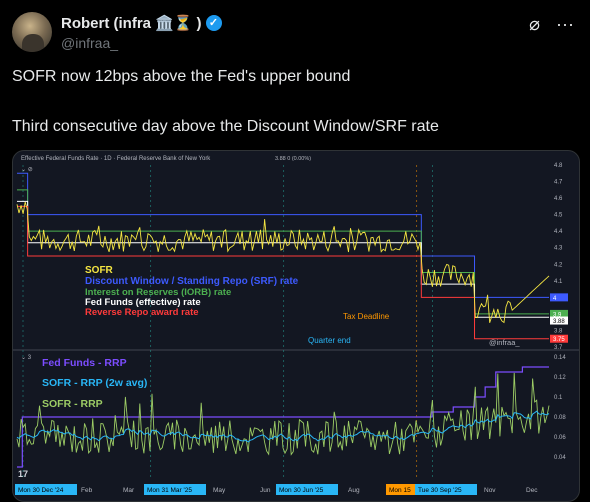 This screenshot has height=502, width=590. What do you see at coordinates (169, 490) in the screenshot?
I see `x-tick-label: Mon 31 Mar '25` at bounding box center [169, 490].